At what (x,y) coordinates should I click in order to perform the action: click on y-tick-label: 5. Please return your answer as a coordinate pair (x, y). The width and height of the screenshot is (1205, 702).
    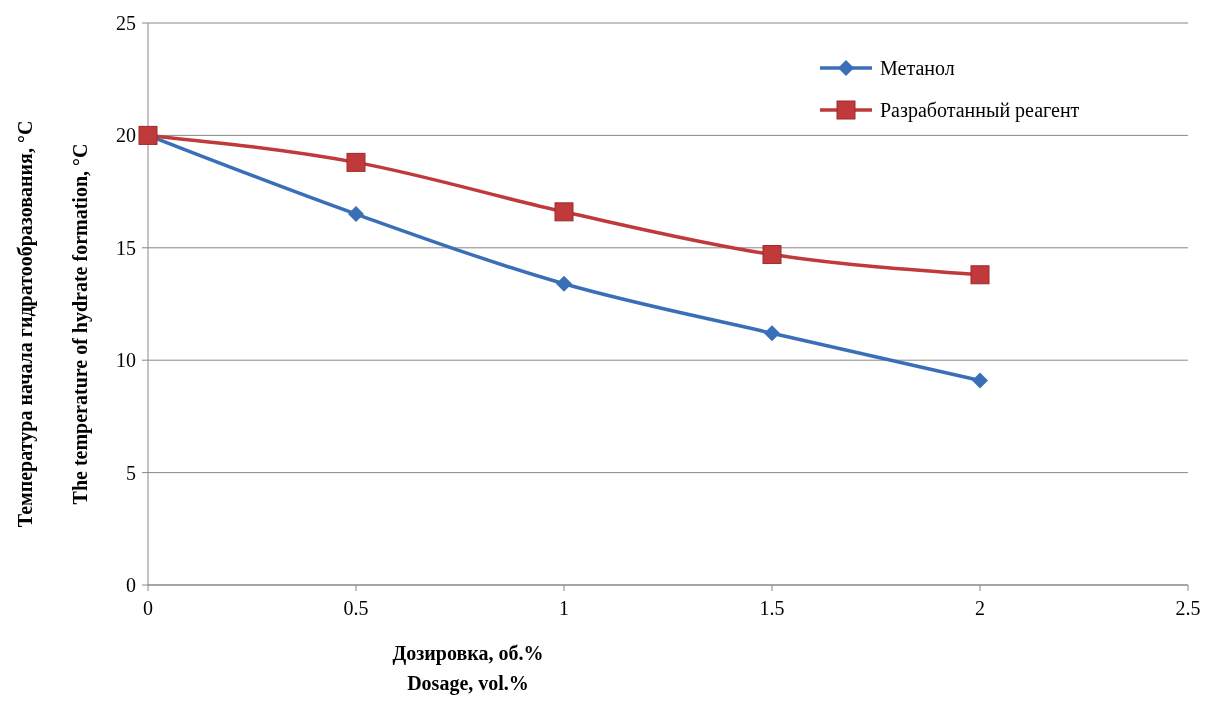
    Looking at the image, I should click on (131, 472).